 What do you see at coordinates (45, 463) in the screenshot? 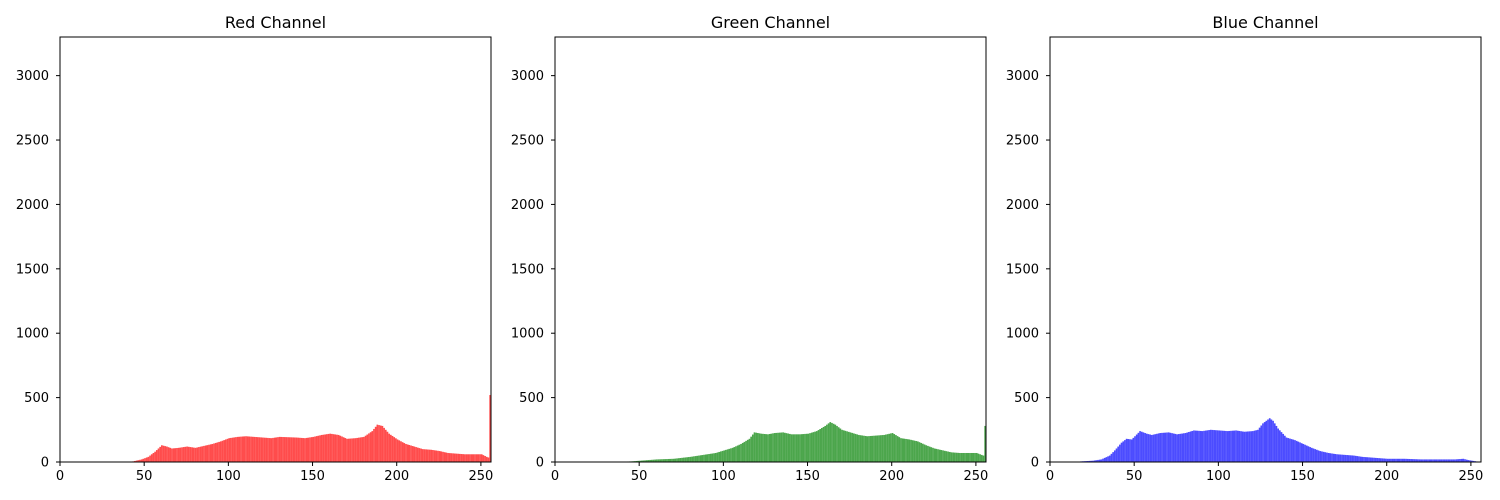
I see `red-y-tick-label: 0` at bounding box center [45, 463].